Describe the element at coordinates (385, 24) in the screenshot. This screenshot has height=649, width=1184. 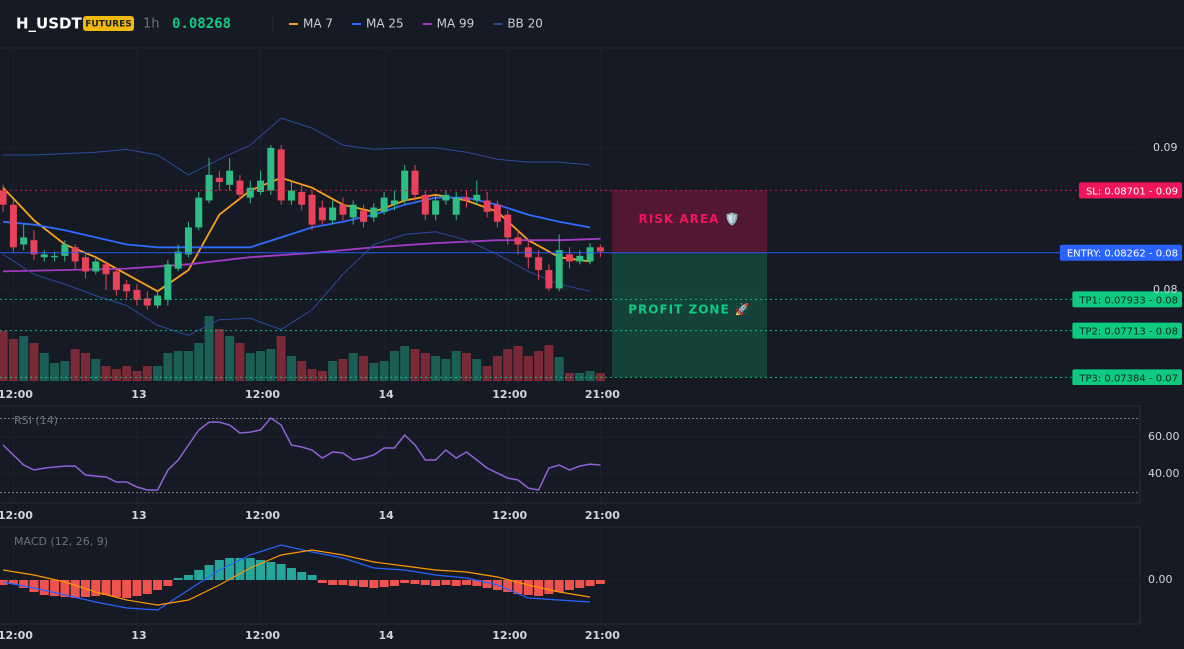
I see `legend-label: MA 25` at that location.